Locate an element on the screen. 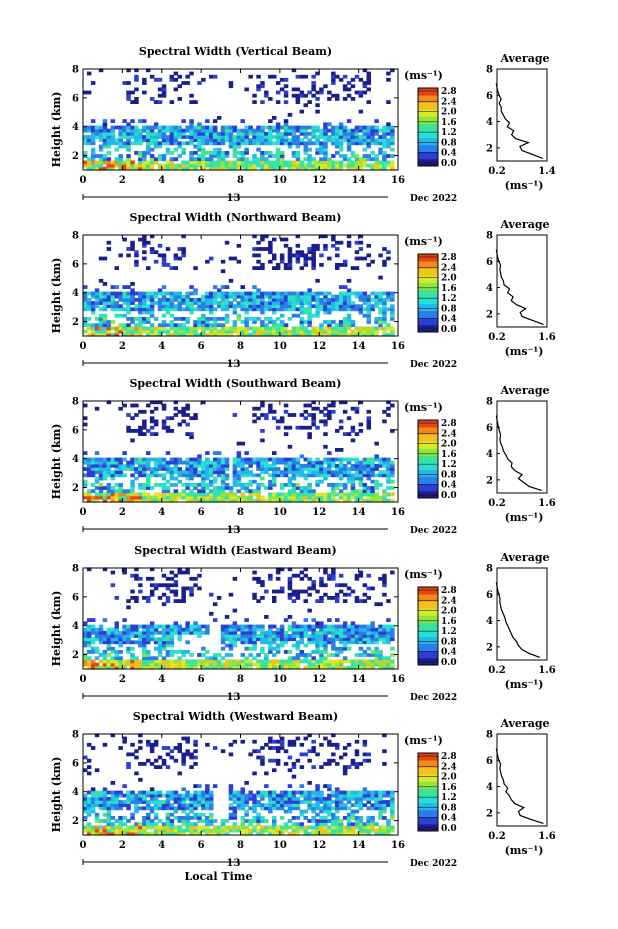 The height and width of the screenshot is (929, 618). colorbar-tick-label: 2.4 is located at coordinates (449, 434).